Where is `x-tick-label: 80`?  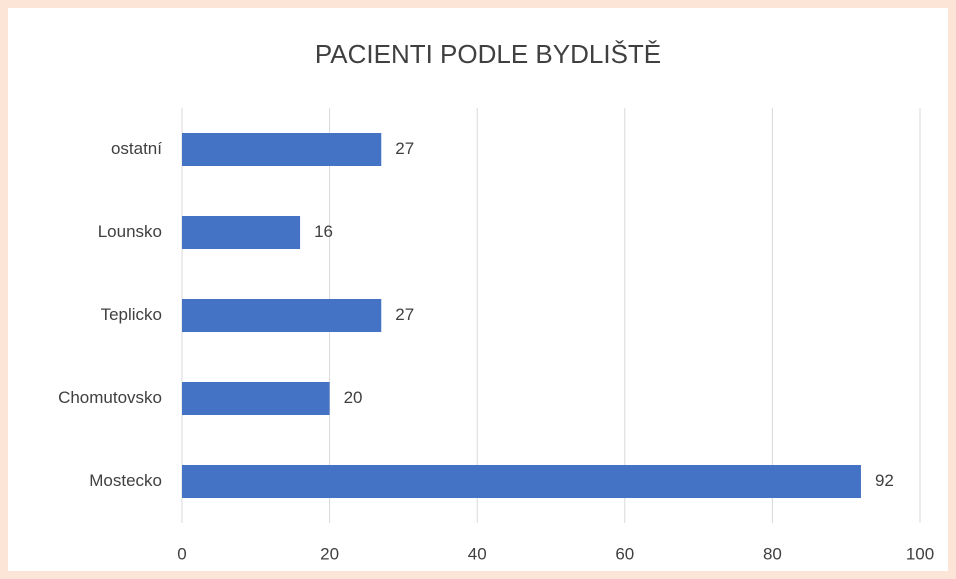 x-tick-label: 80 is located at coordinates (772, 553).